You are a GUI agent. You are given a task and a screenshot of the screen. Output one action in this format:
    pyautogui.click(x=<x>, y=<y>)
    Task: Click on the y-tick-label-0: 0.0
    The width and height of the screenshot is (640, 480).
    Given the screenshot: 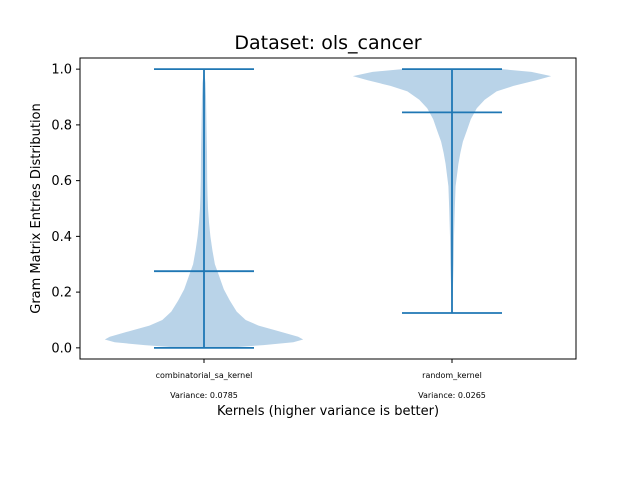 What is the action you would take?
    pyautogui.click(x=61, y=348)
    